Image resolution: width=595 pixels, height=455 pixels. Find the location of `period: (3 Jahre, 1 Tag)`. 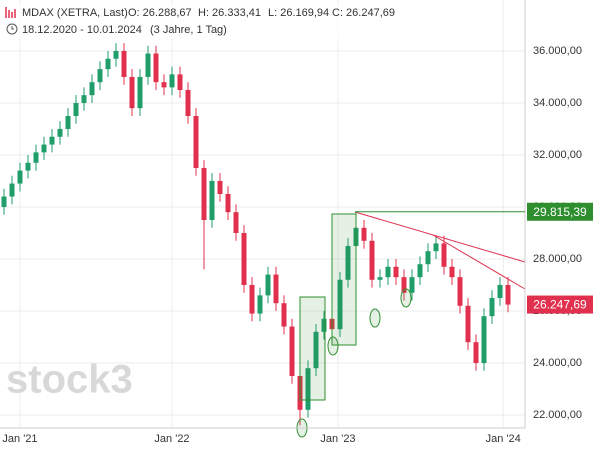

period: (3 Jahre, 1 Tag) is located at coordinates (188, 30).